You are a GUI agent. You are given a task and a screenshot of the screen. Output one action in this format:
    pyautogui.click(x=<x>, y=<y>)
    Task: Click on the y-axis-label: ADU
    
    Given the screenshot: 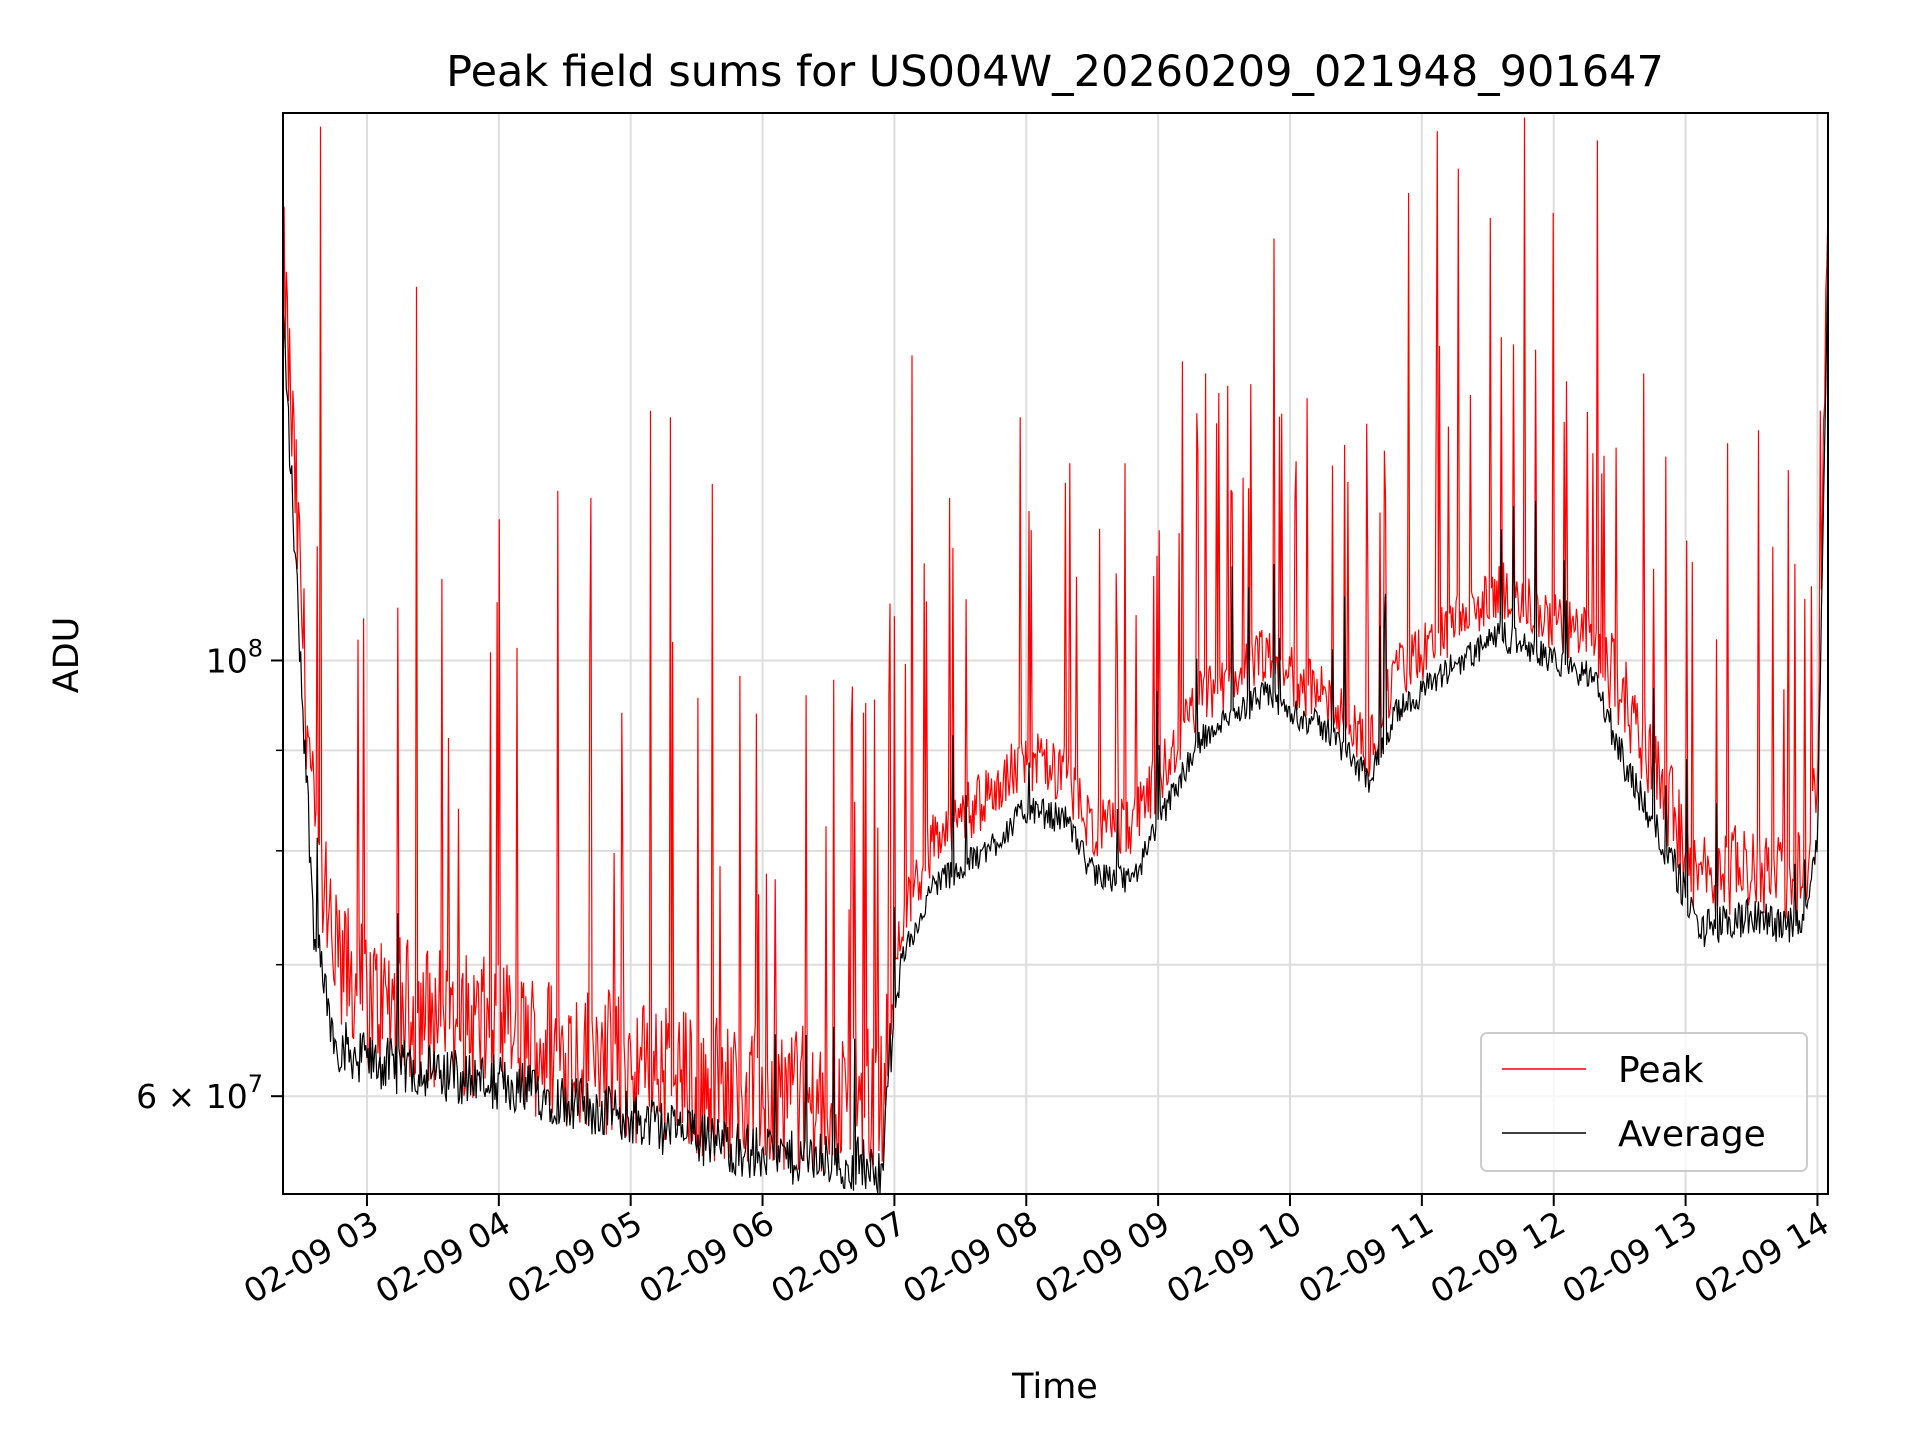 What is the action you would take?
    pyautogui.click(x=67, y=655)
    